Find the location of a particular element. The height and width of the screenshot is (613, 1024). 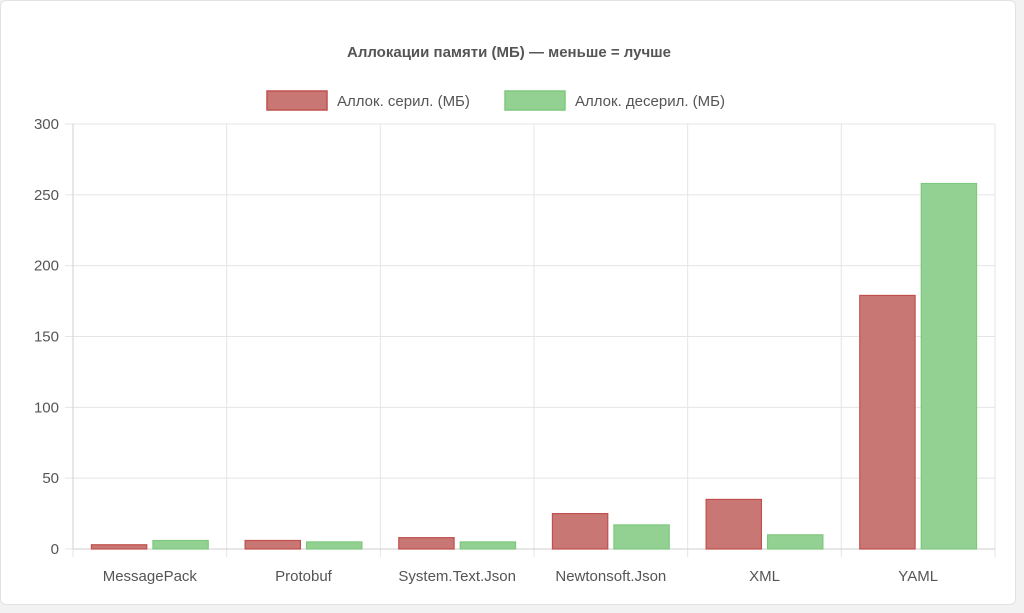

y-tick-label: 100 is located at coordinates (46, 407).